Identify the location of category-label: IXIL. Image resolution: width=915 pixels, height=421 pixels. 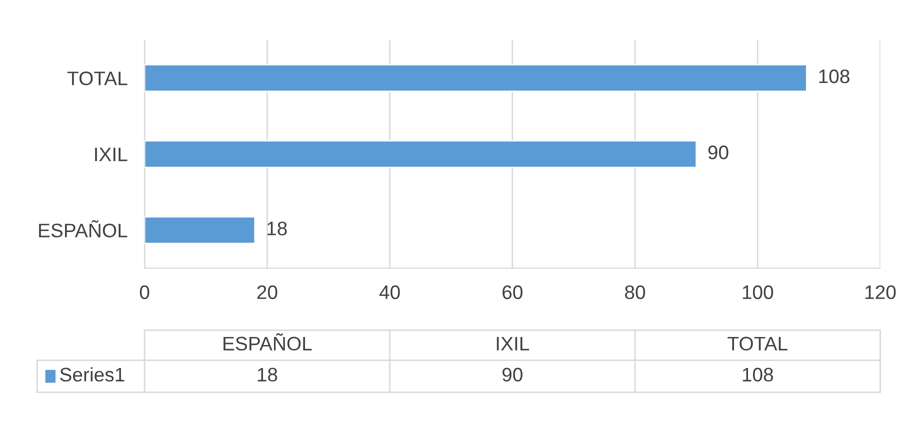
(513, 343).